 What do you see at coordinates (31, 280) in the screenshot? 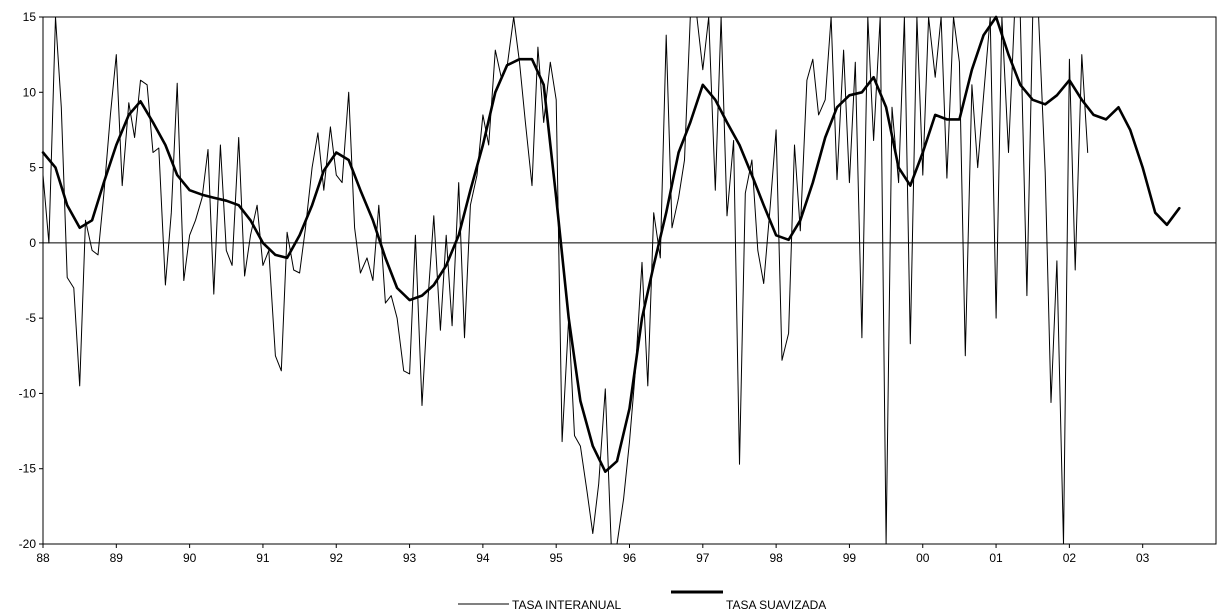
I see `y-axis: 15 10 5 0 -5 -10 -15 -20` at bounding box center [31, 280].